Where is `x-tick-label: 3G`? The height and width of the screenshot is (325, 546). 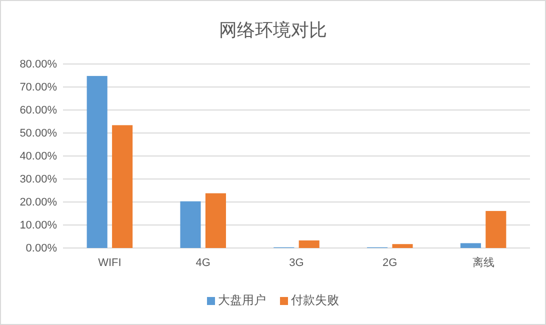 x-tick-label: 3G is located at coordinates (296, 262).